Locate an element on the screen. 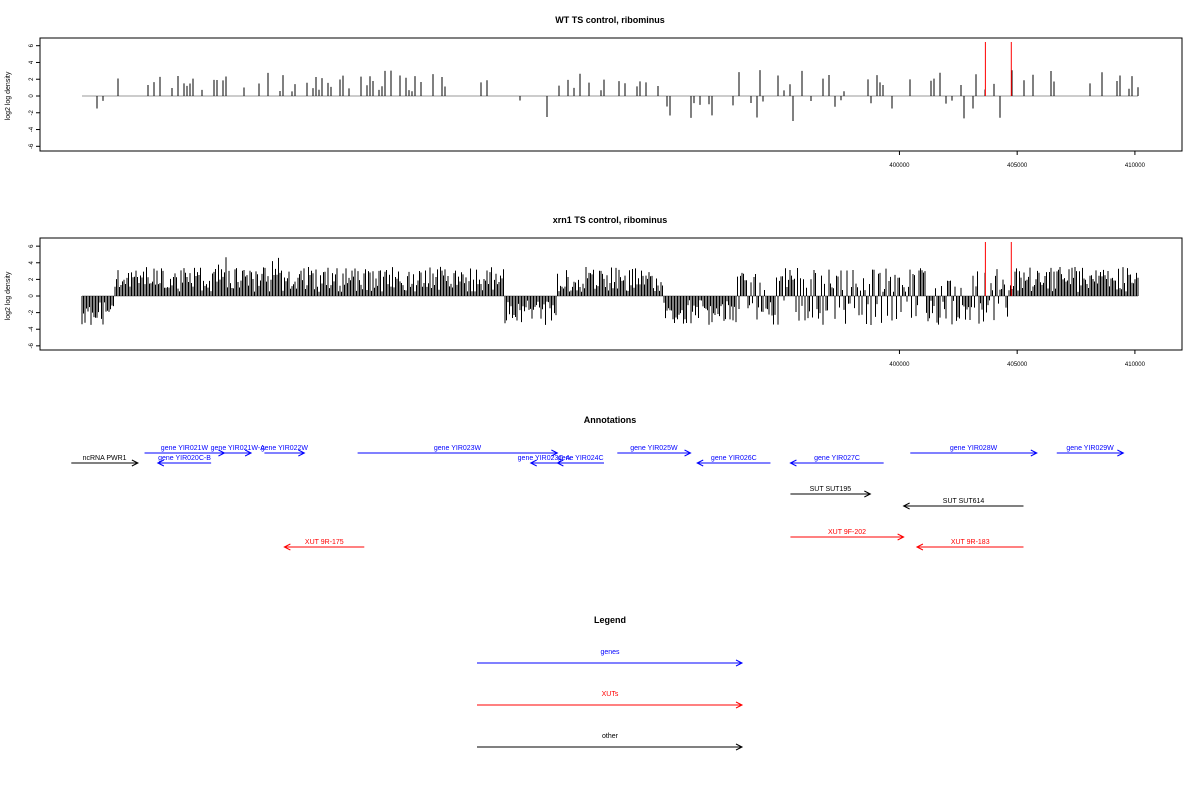 This screenshot has width=1200, height=805. annotation-label: gene YIR021W-A is located at coordinates (238, 448).